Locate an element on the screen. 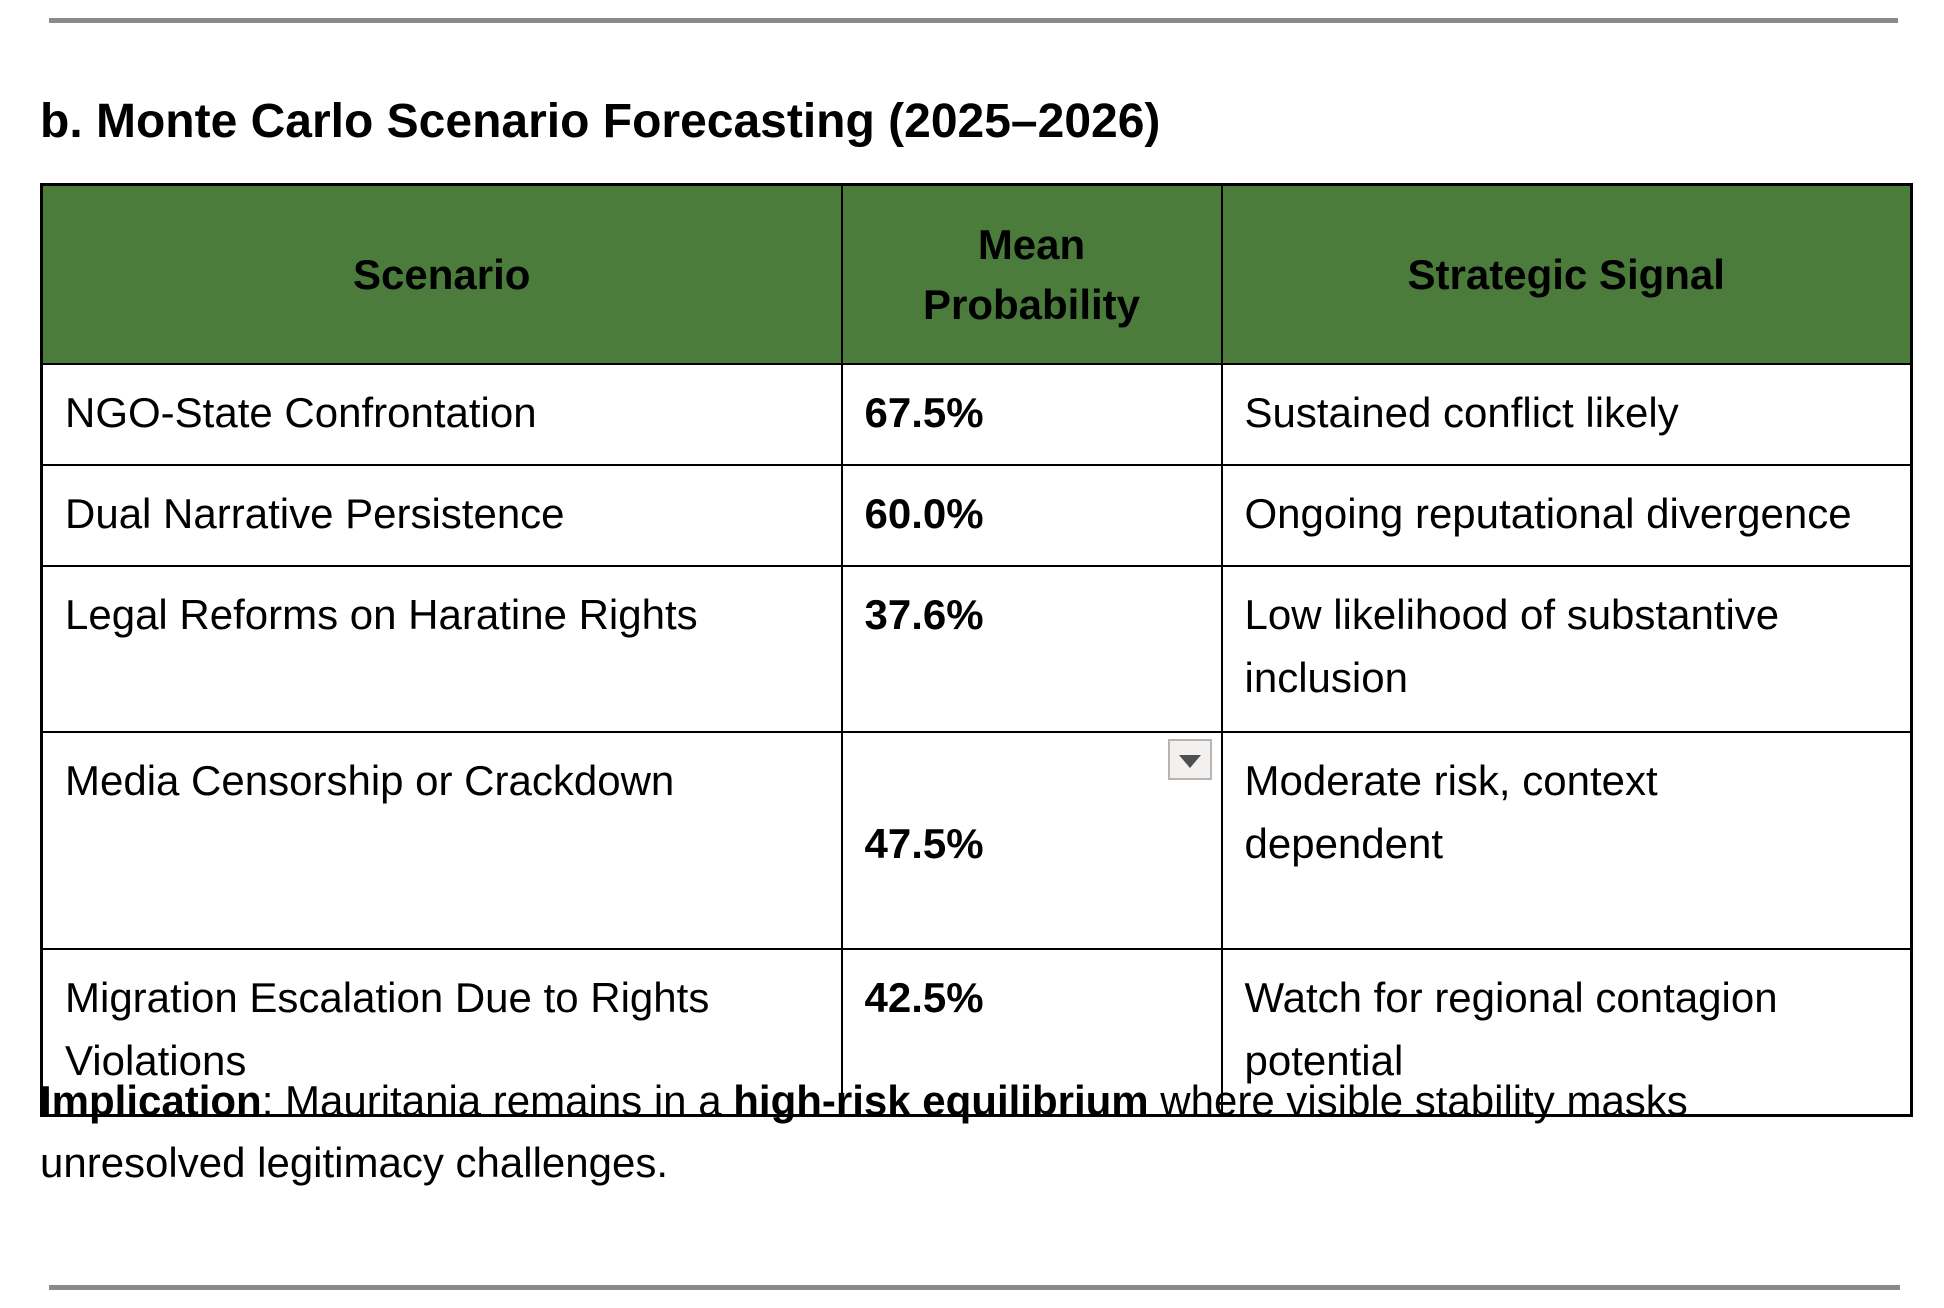 The width and height of the screenshot is (1944, 1308). dropdown-arrow-icon is located at coordinates (1189, 761).